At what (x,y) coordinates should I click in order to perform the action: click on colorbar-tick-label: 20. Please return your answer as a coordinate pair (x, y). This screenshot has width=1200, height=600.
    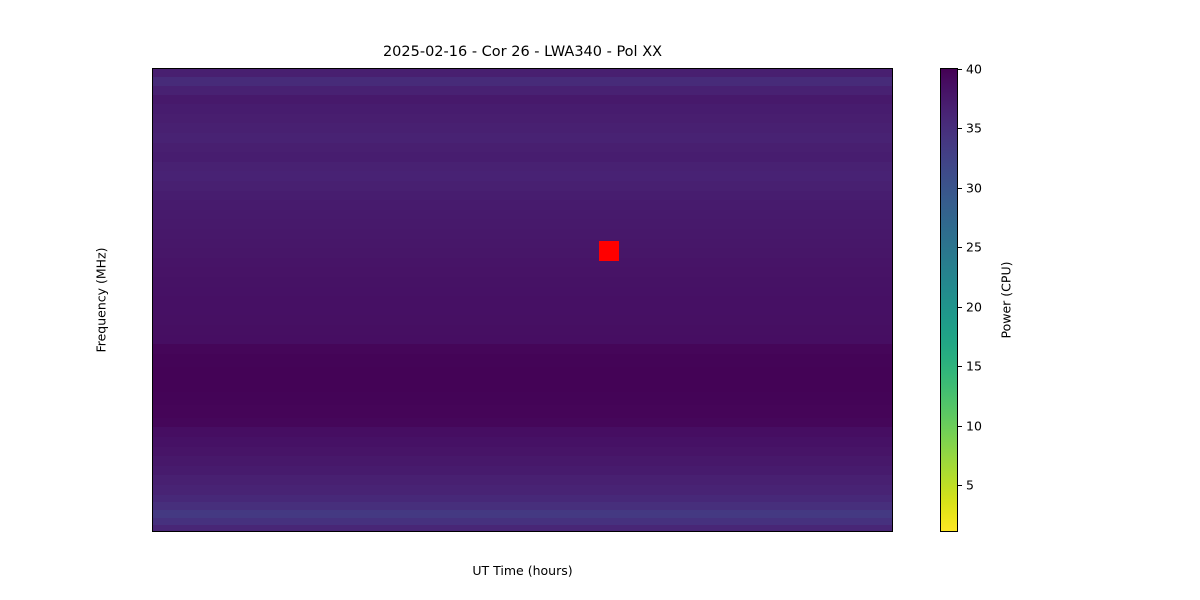
    Looking at the image, I should click on (974, 307).